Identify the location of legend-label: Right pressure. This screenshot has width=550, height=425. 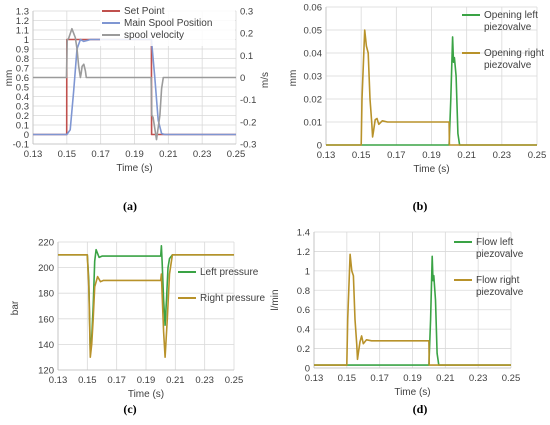
(232, 298).